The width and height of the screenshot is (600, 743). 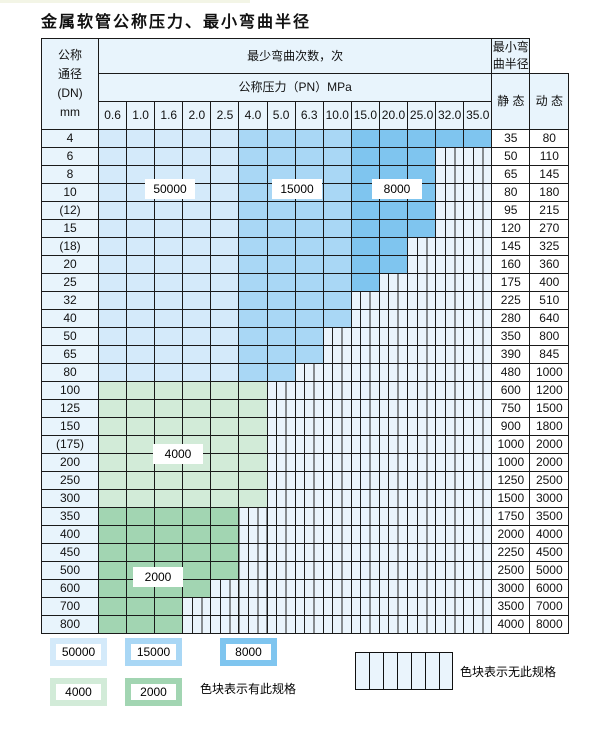 I want to click on static-radius-cell: 480, so click(x=511, y=372).